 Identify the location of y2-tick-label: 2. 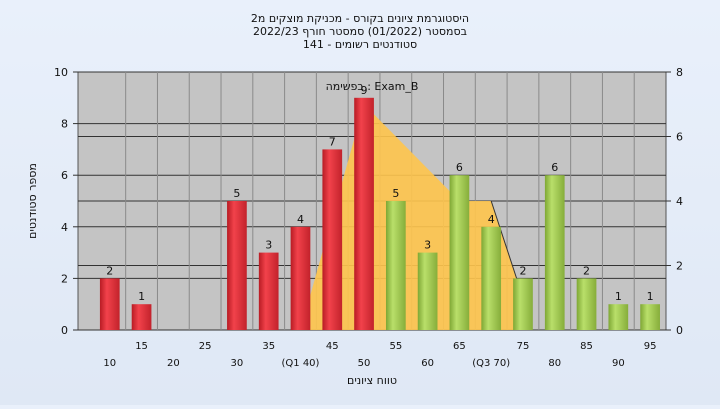
(679, 266).